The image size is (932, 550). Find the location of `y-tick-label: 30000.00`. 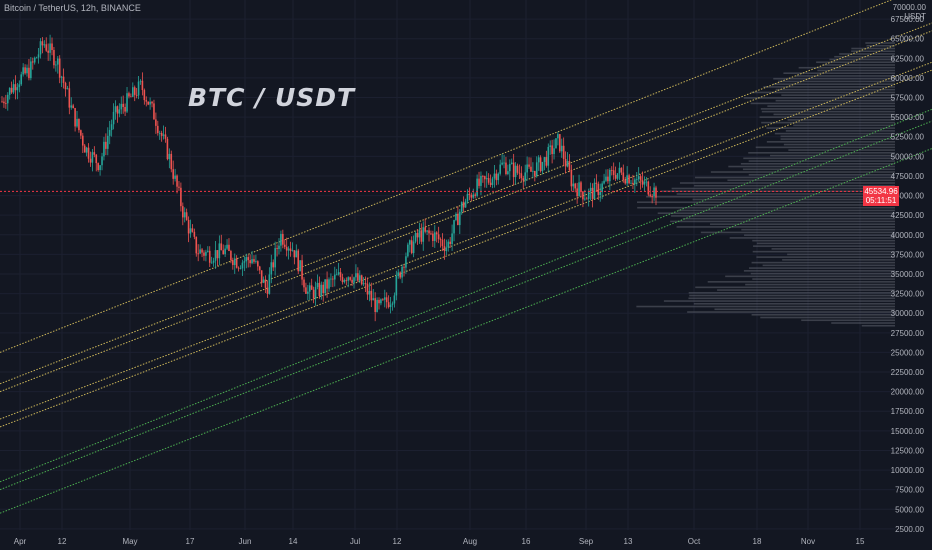

y-tick-label: 30000.00 is located at coordinates (908, 313).